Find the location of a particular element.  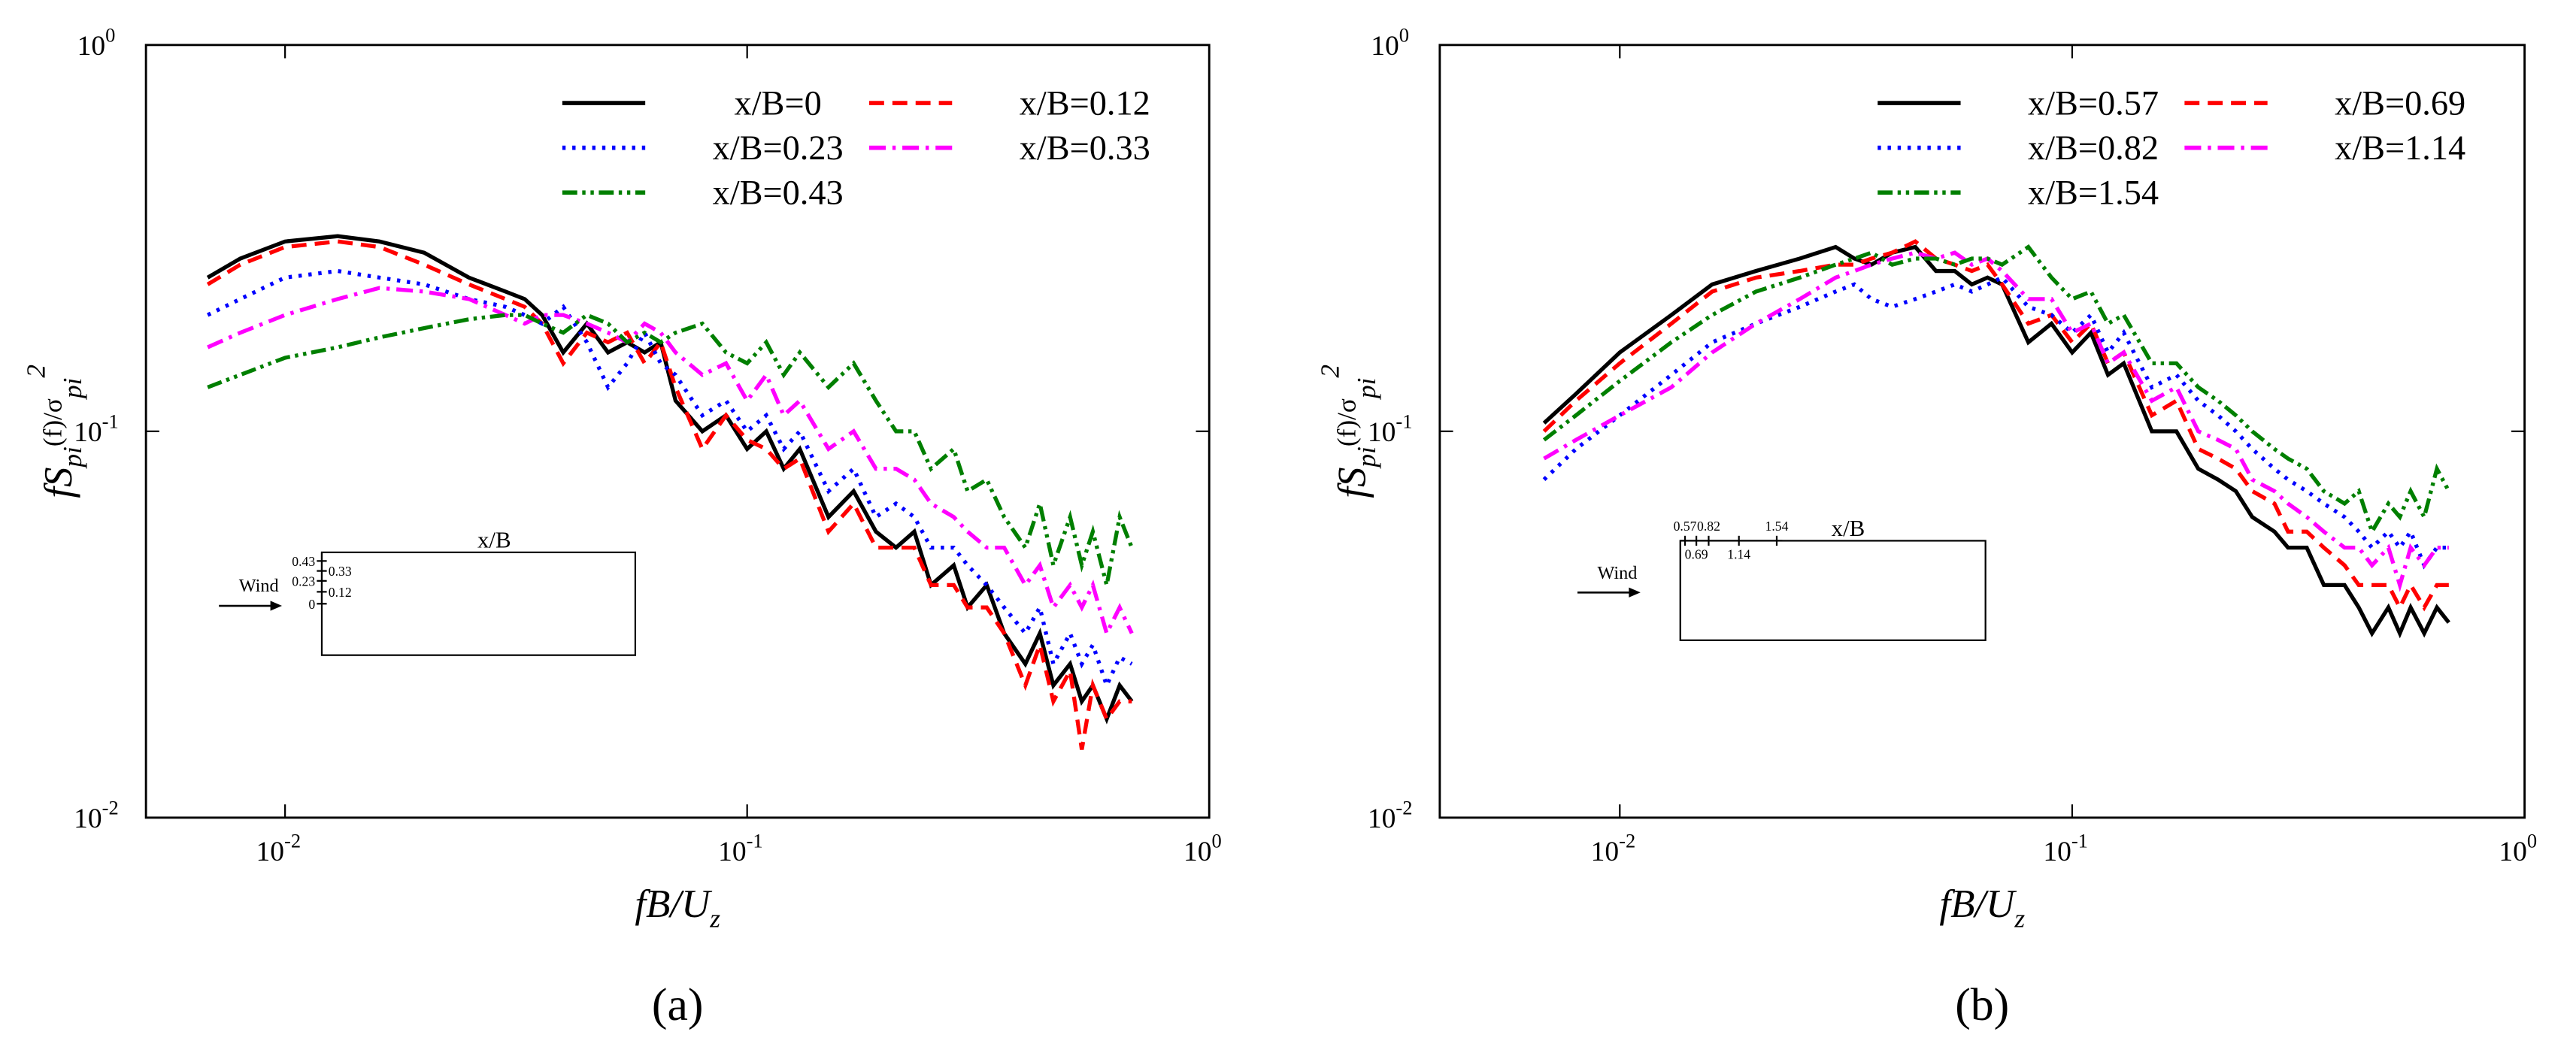

legend-label: x/B=0.33 is located at coordinates (1085, 148).